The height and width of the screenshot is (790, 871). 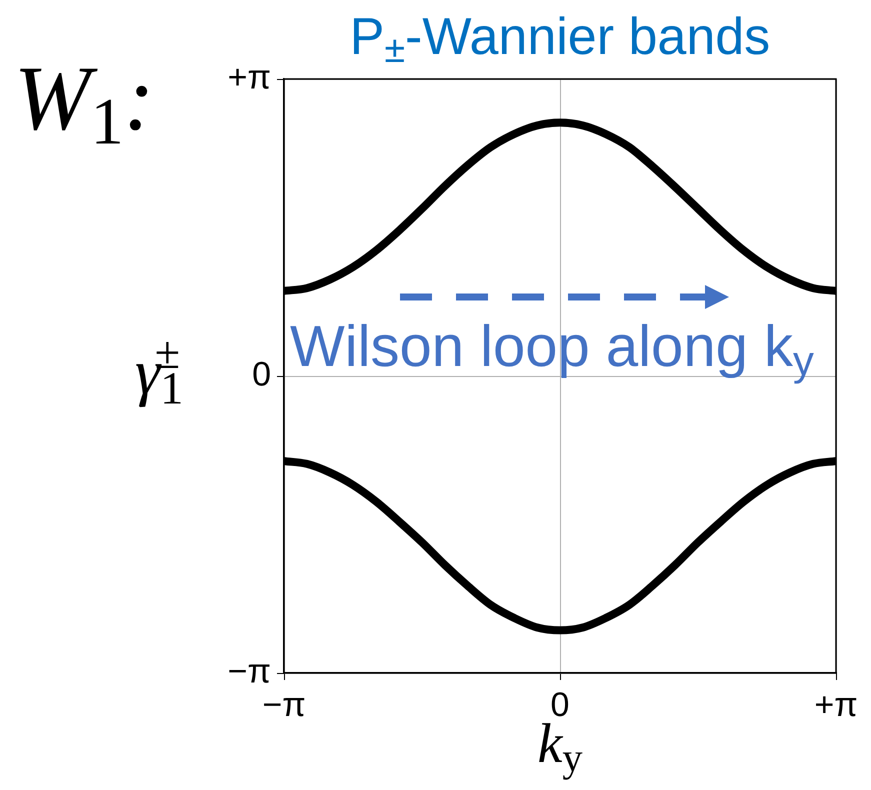 I want to click on y-tick-label: +π, so click(x=249, y=77).